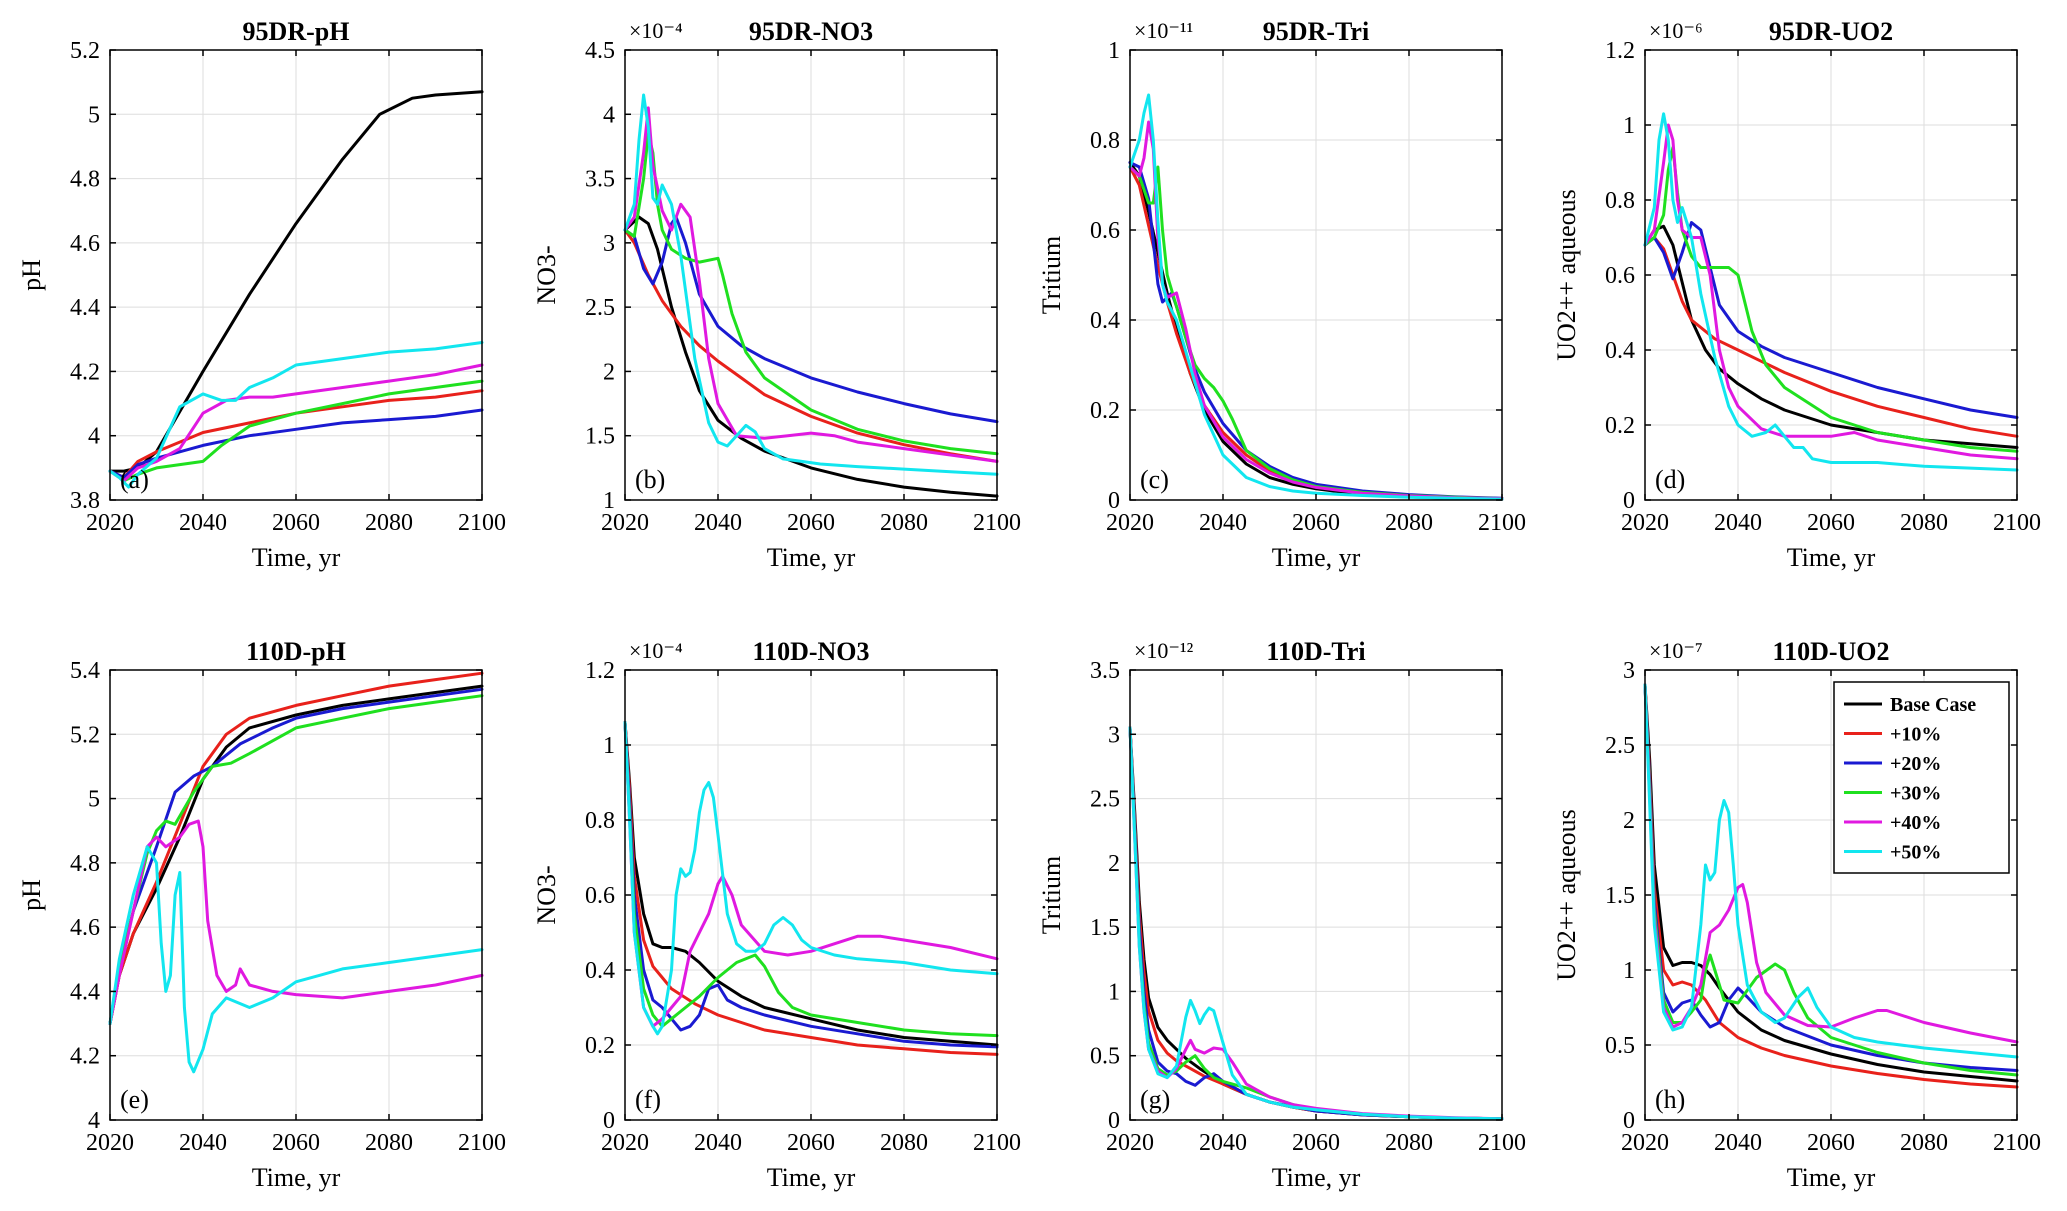 The width and height of the screenshot is (2067, 1211). Describe the element at coordinates (1831, 651) in the screenshot. I see `chart-title: 110D-UO2` at that location.